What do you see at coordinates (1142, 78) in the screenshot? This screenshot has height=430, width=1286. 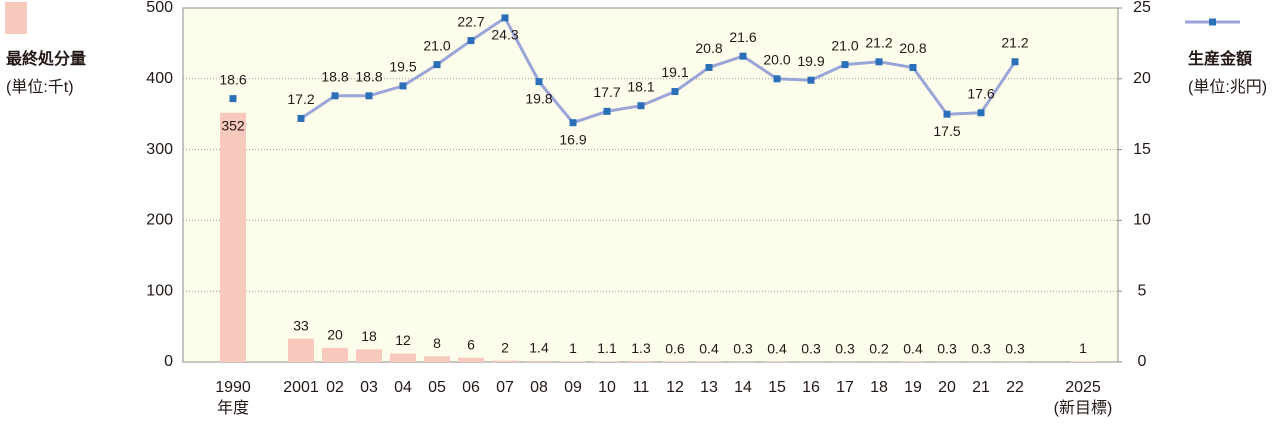 I see `y2-tick-label: 20` at bounding box center [1142, 78].